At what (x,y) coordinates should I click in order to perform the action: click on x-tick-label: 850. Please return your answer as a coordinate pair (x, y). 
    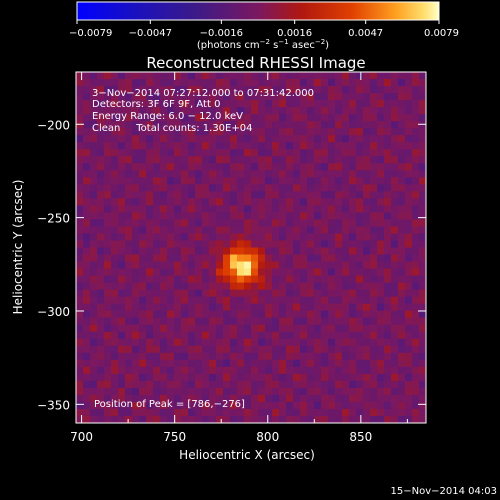
    Looking at the image, I should click on (360, 437).